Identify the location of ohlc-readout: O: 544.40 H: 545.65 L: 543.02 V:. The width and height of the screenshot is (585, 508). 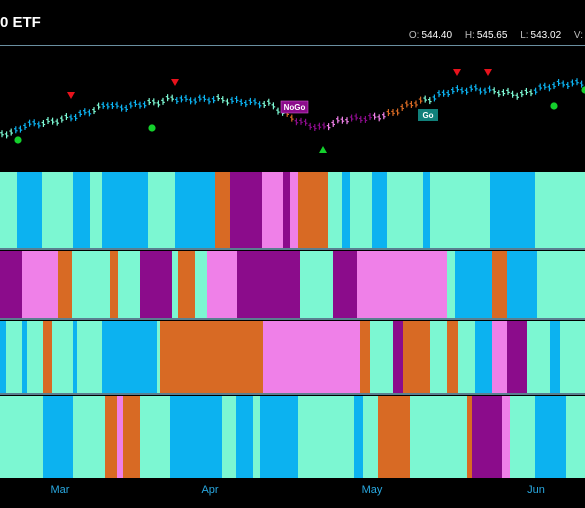
(492, 35).